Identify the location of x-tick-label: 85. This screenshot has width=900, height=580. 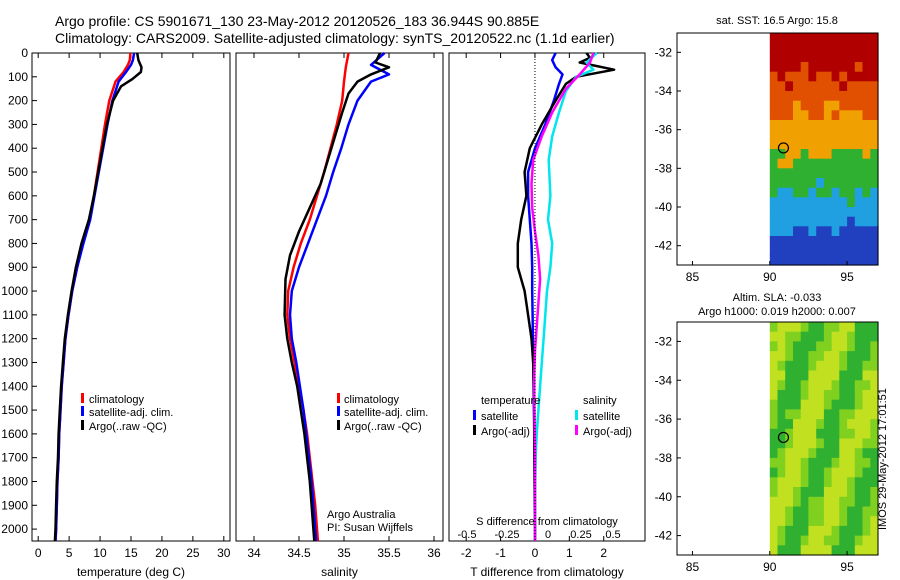
(693, 567).